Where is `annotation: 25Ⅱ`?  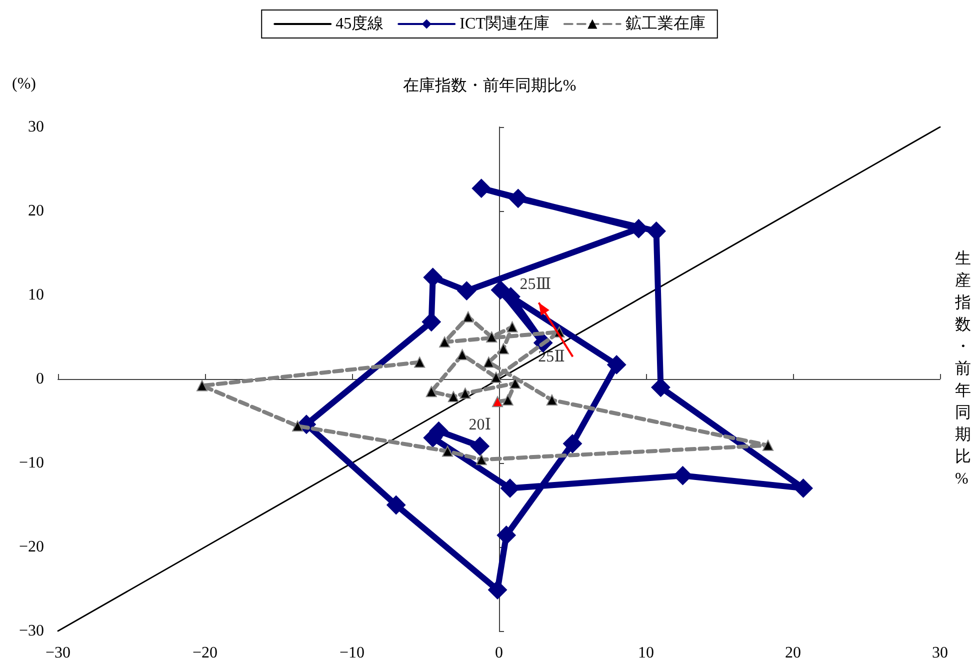
annotation: 25Ⅱ is located at coordinates (551, 357).